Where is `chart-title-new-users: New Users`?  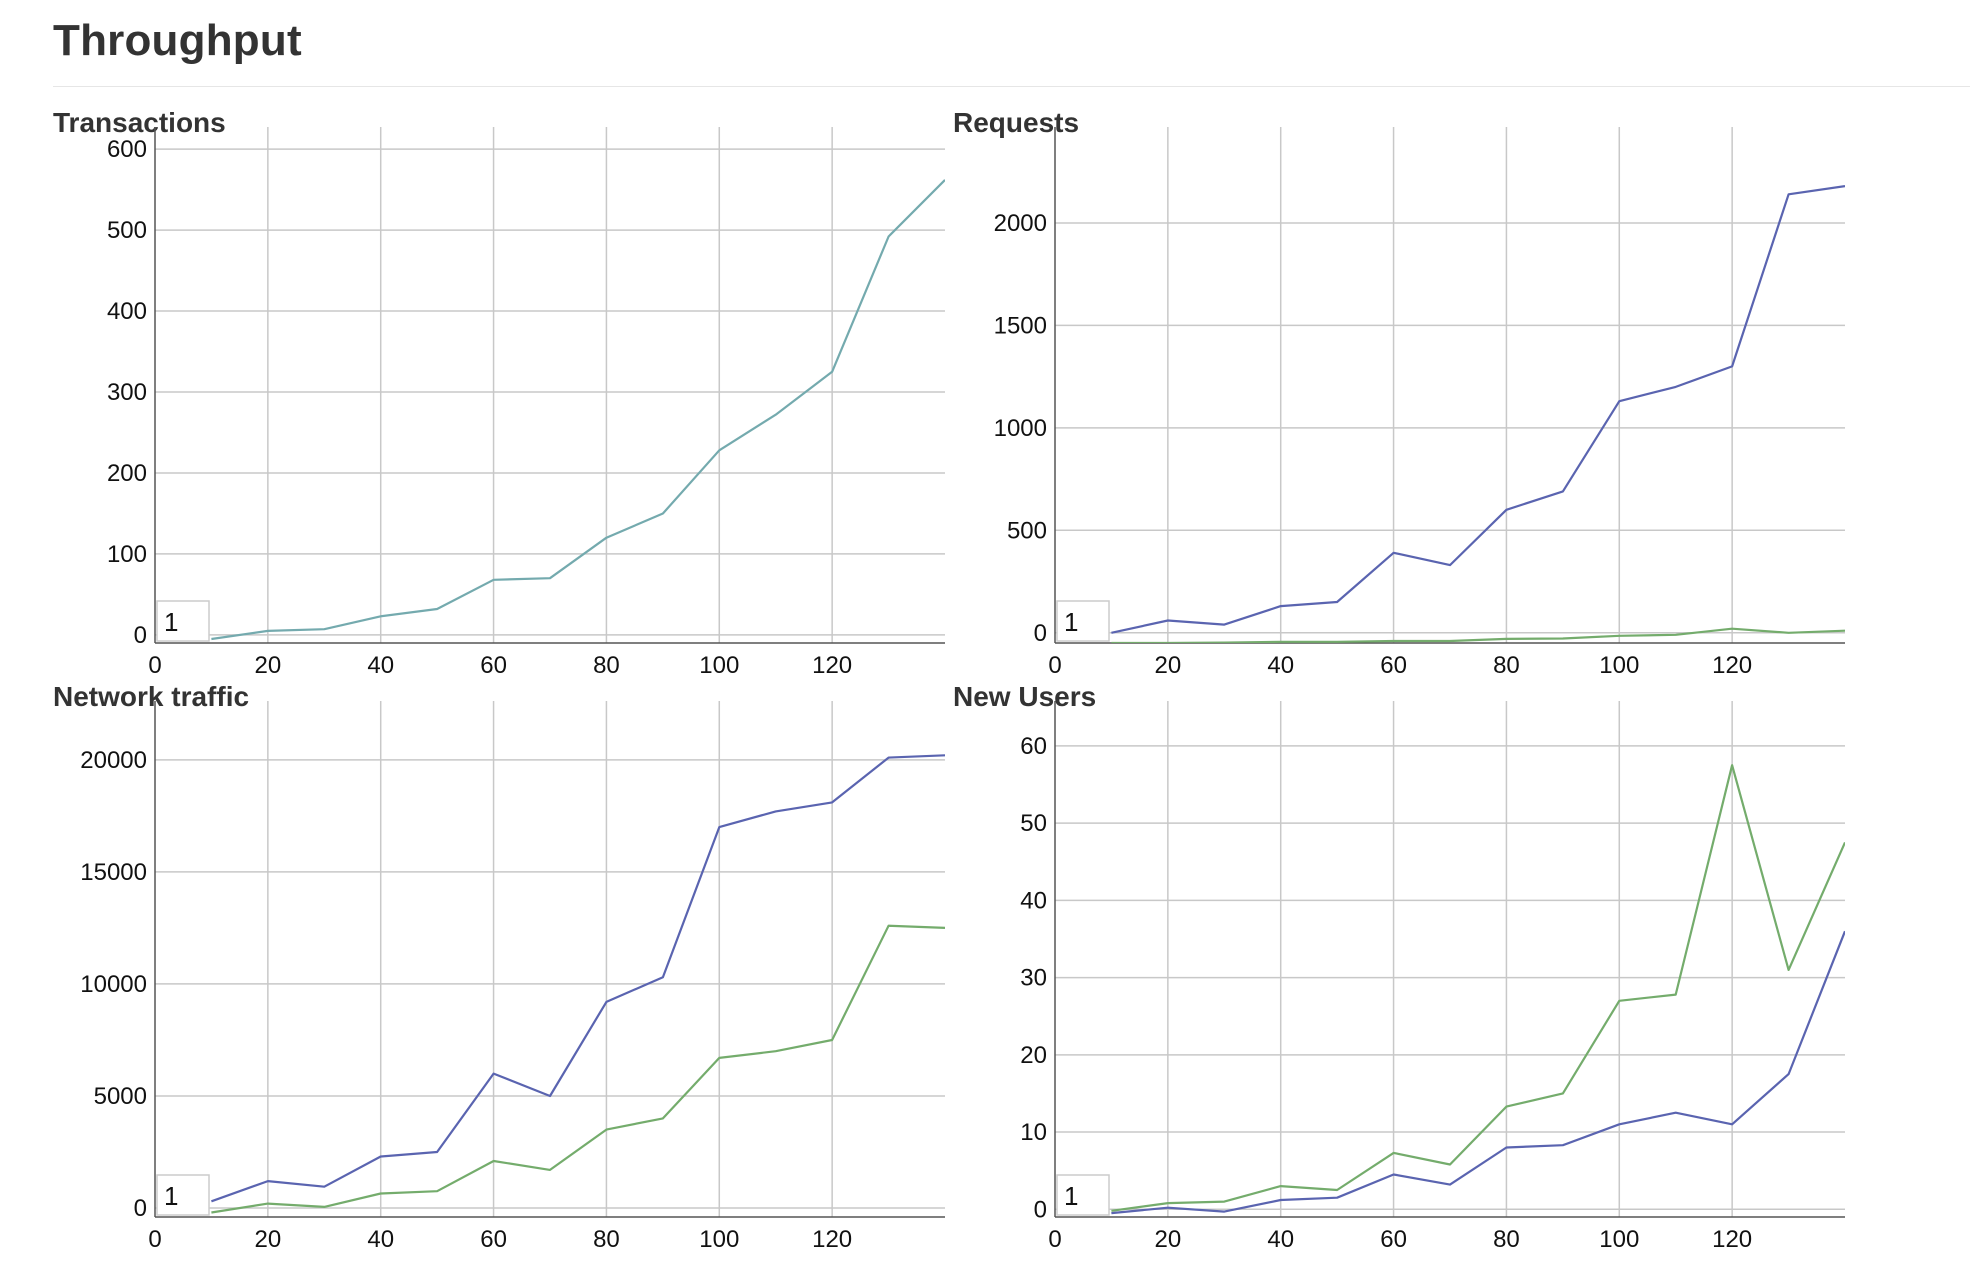
chart-title-new-users: New Users is located at coordinates (1025, 696).